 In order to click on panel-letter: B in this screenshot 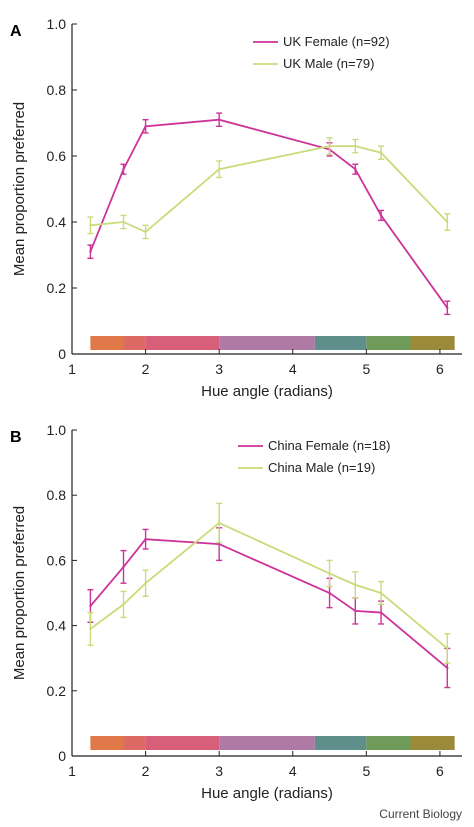, I will do `click(16, 437)`.